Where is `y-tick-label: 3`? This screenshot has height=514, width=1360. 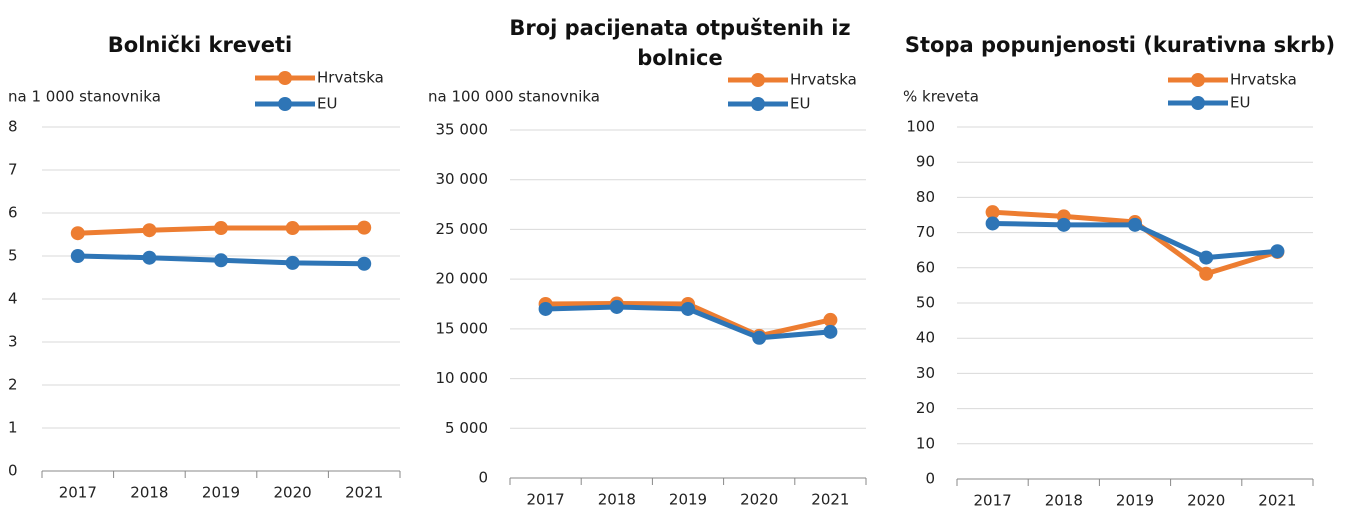
y-tick-label: 3 is located at coordinates (13, 342).